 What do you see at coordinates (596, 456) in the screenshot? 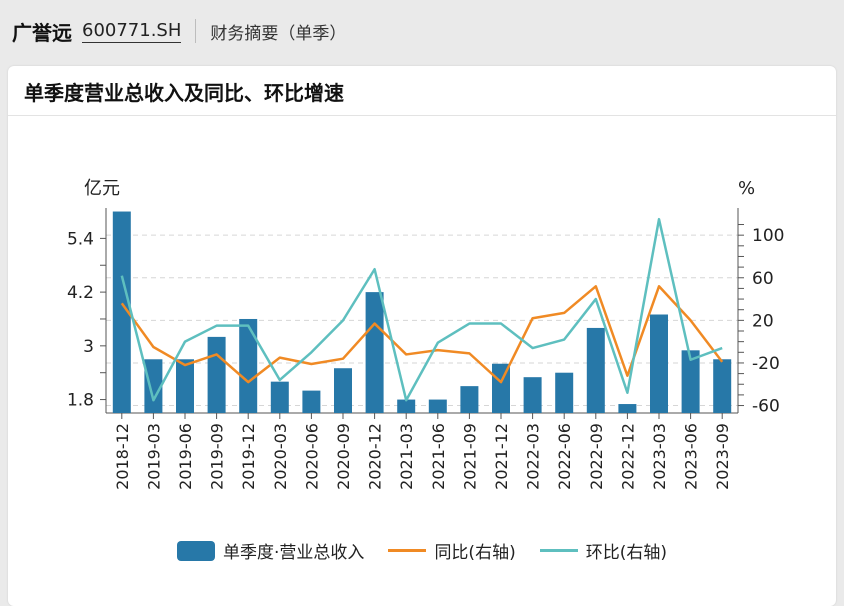
I see `x-tick-label: 2022-09` at bounding box center [596, 456].